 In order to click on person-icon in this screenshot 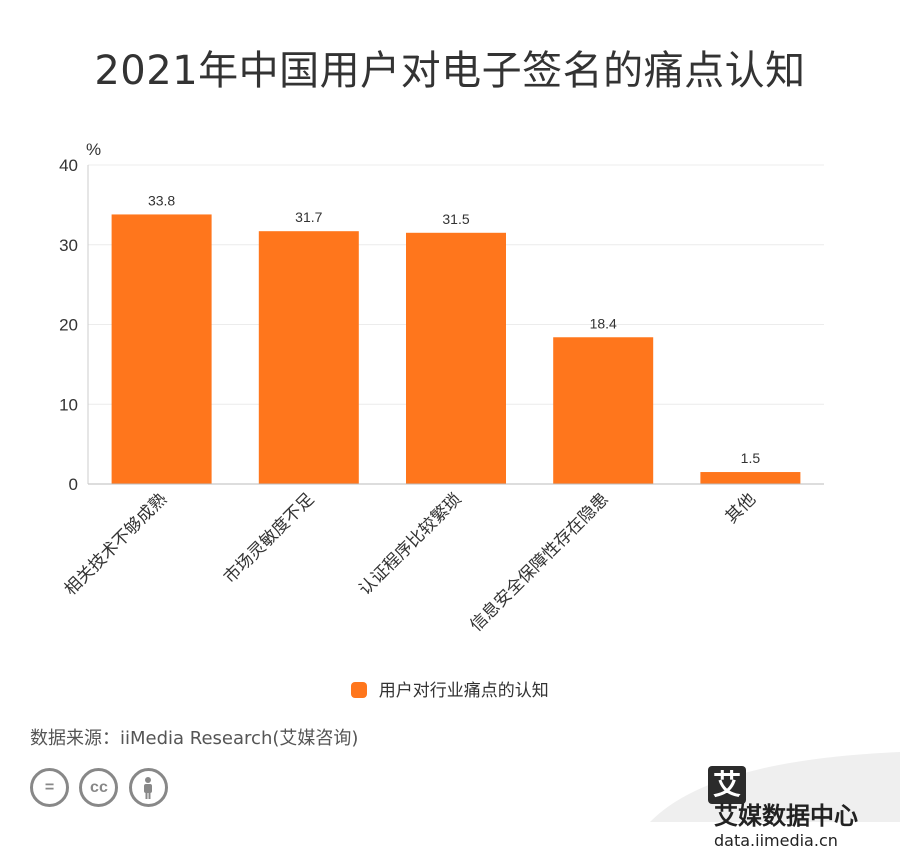, I will do `click(148, 787)`.